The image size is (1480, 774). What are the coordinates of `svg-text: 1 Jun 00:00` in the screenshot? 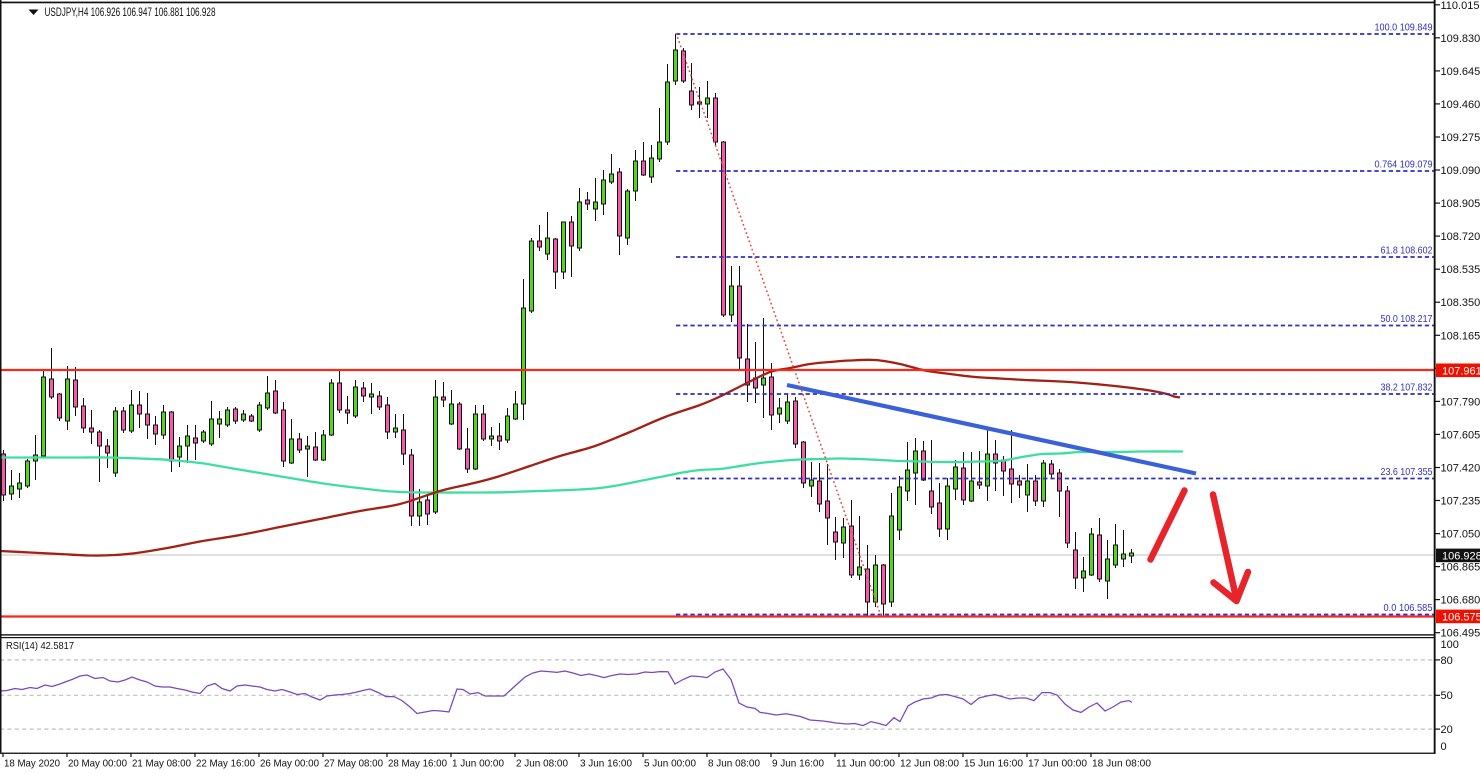 It's located at (478, 764).